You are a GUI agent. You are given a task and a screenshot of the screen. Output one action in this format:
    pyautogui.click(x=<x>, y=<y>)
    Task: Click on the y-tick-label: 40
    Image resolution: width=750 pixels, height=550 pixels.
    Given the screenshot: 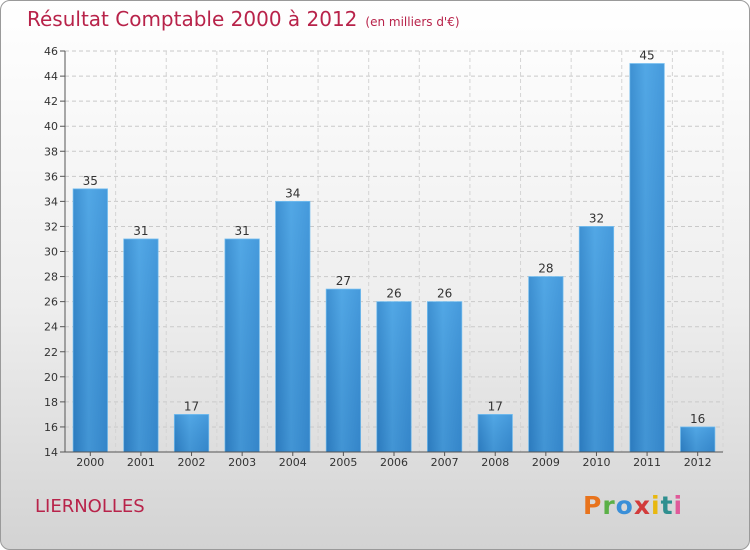 What is the action you would take?
    pyautogui.click(x=51, y=126)
    